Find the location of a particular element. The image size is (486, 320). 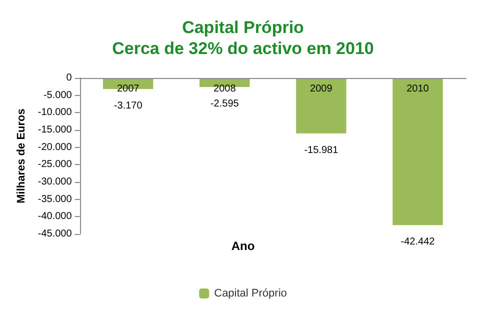

y-tick-label: -45.000 is located at coordinates (55, 234).